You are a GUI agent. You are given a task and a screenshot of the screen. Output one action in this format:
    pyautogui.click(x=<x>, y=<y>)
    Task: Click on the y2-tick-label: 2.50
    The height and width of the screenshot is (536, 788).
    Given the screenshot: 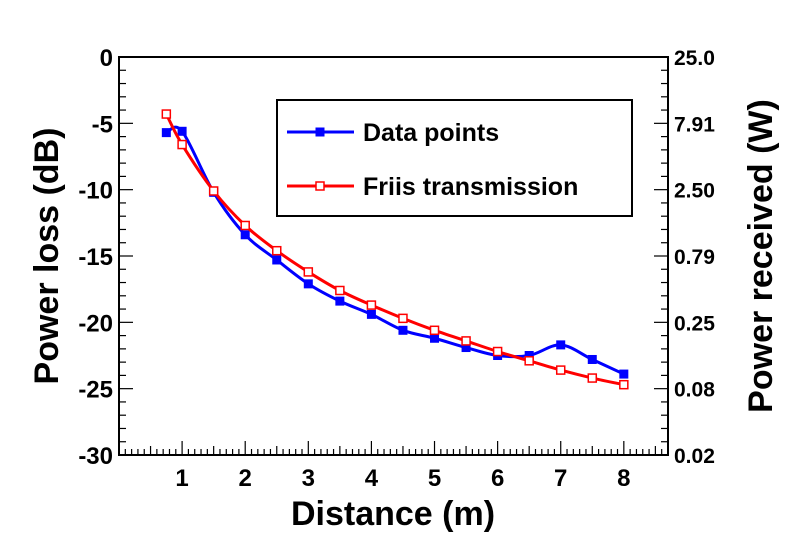 What is the action you would take?
    pyautogui.click(x=694, y=191)
    